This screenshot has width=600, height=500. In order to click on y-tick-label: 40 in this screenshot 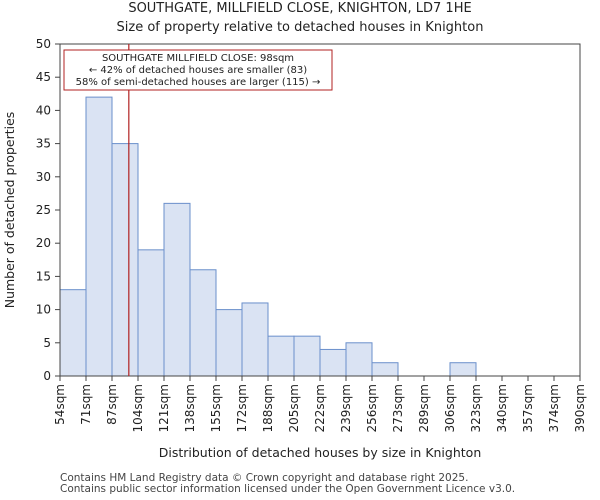, I will do `click(43, 110)`.